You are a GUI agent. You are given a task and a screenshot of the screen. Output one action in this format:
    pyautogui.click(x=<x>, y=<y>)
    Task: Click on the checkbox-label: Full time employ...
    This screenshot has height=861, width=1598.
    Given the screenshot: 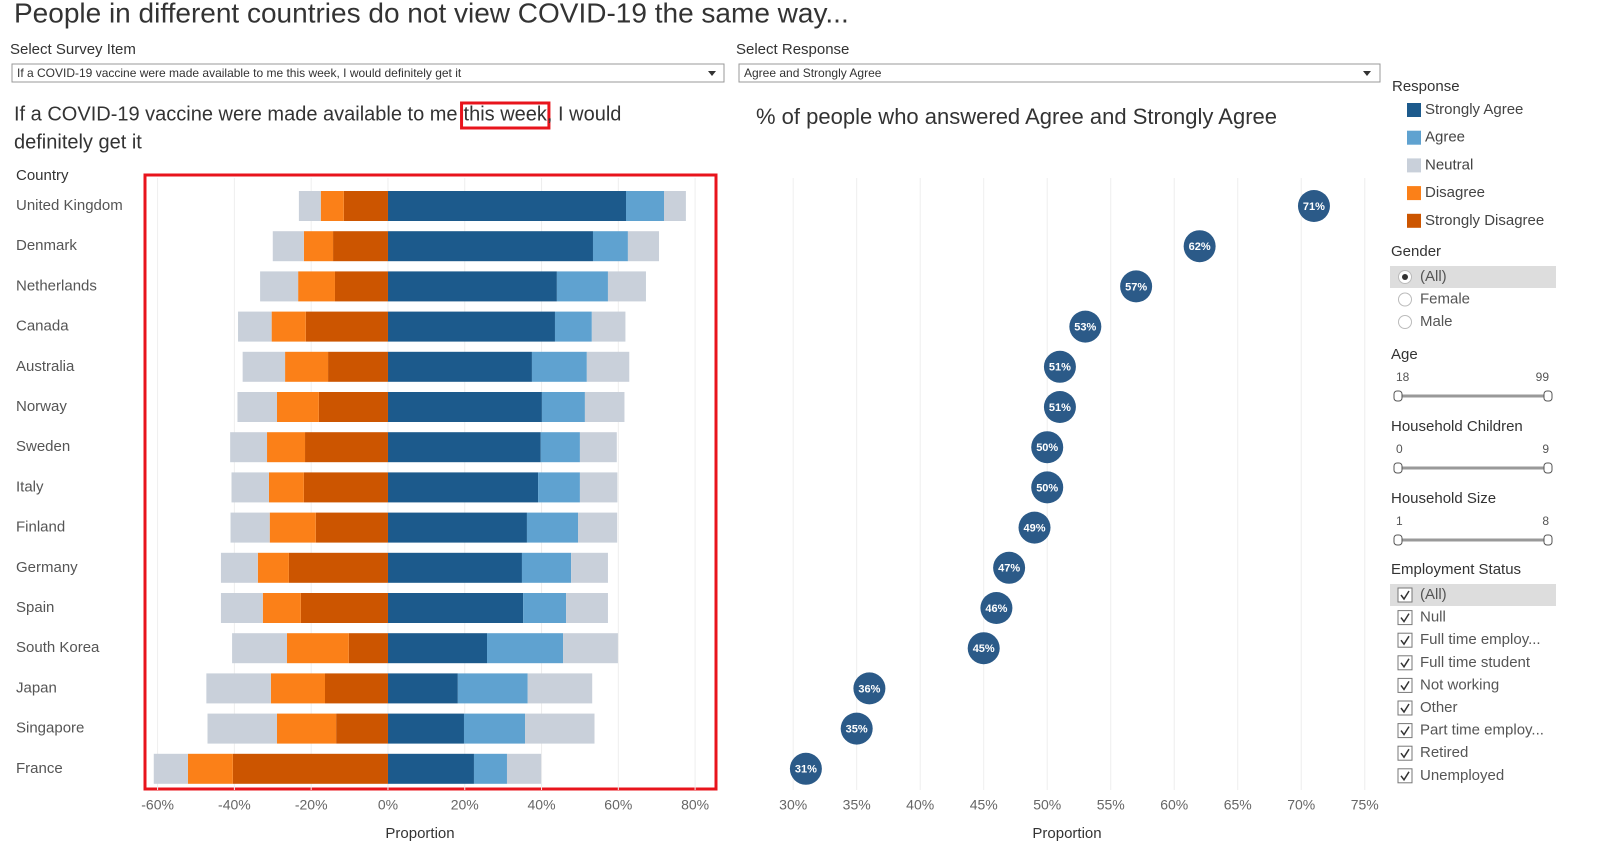 What is the action you would take?
    pyautogui.click(x=1480, y=639)
    